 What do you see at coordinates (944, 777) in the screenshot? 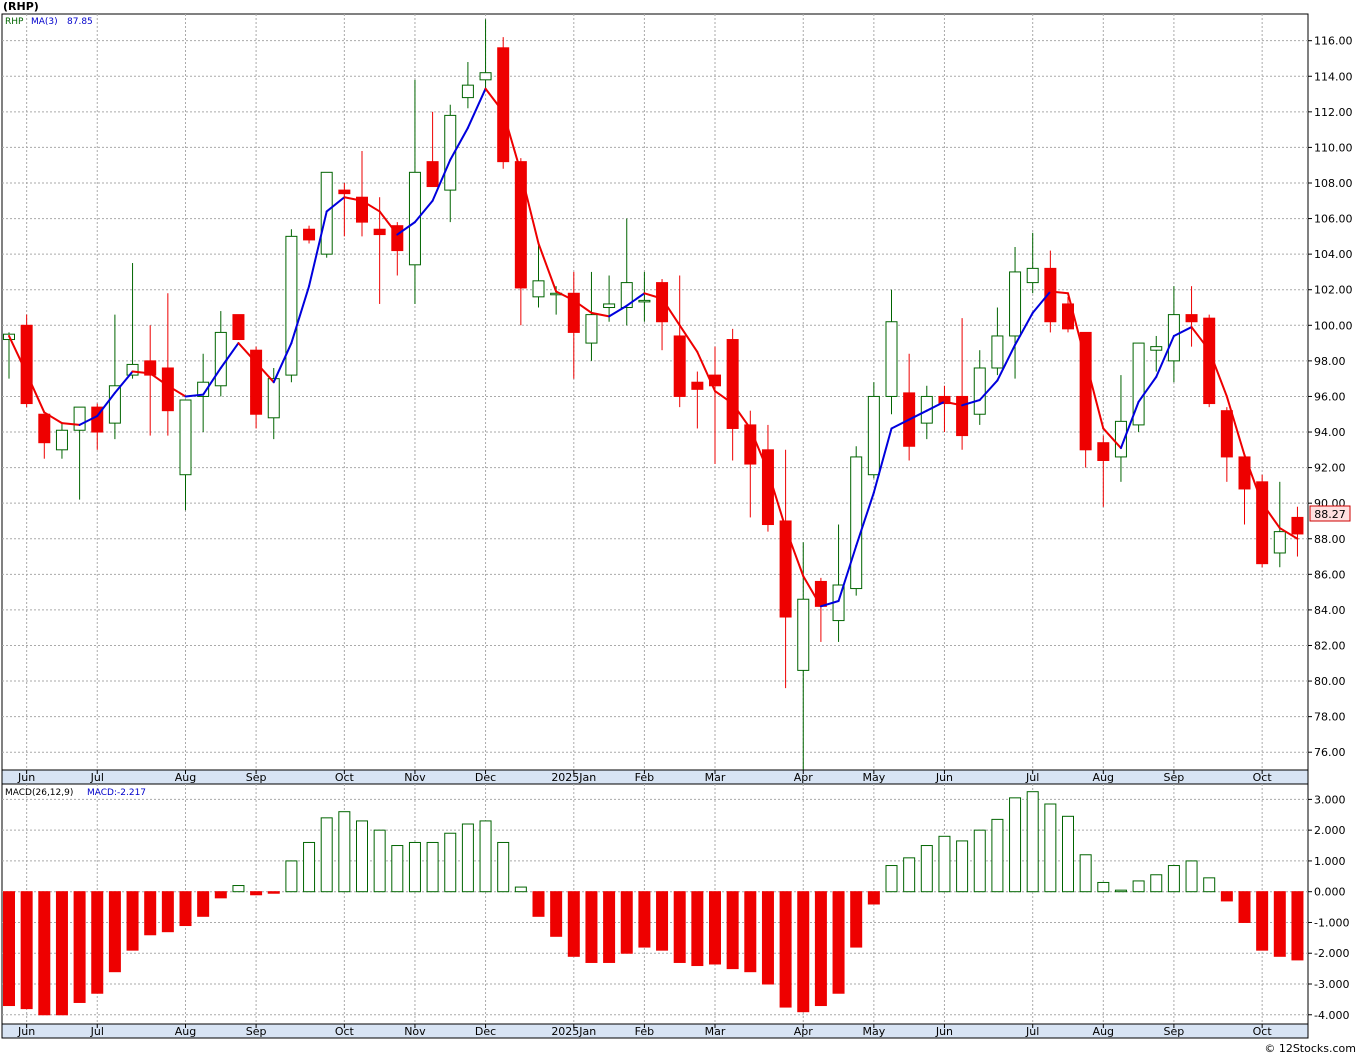
I see `date-tick-label: Jun` at bounding box center [944, 777].